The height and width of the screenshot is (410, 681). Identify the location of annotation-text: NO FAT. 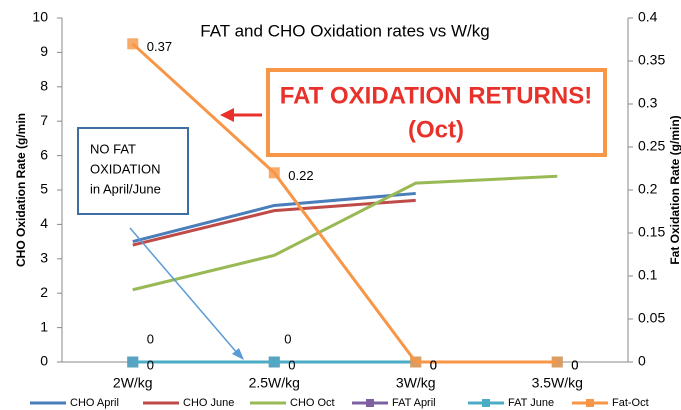
(113, 148).